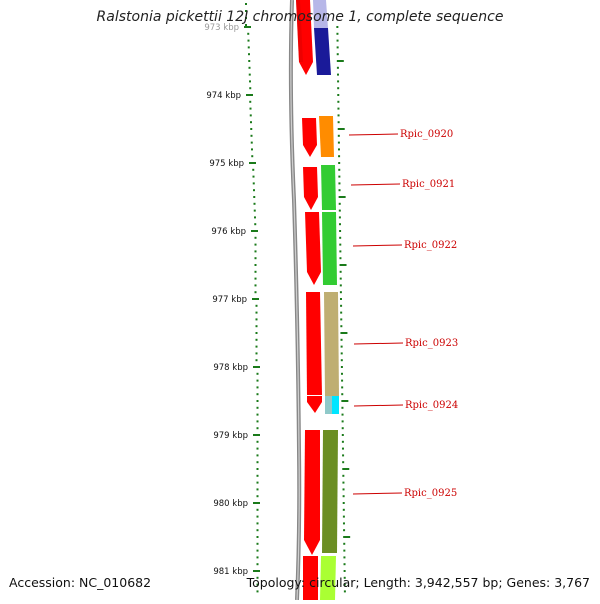  Describe the element at coordinates (430, 245) in the screenshot. I see `gene-label-rpic-0922: Rpic_0922` at that location.